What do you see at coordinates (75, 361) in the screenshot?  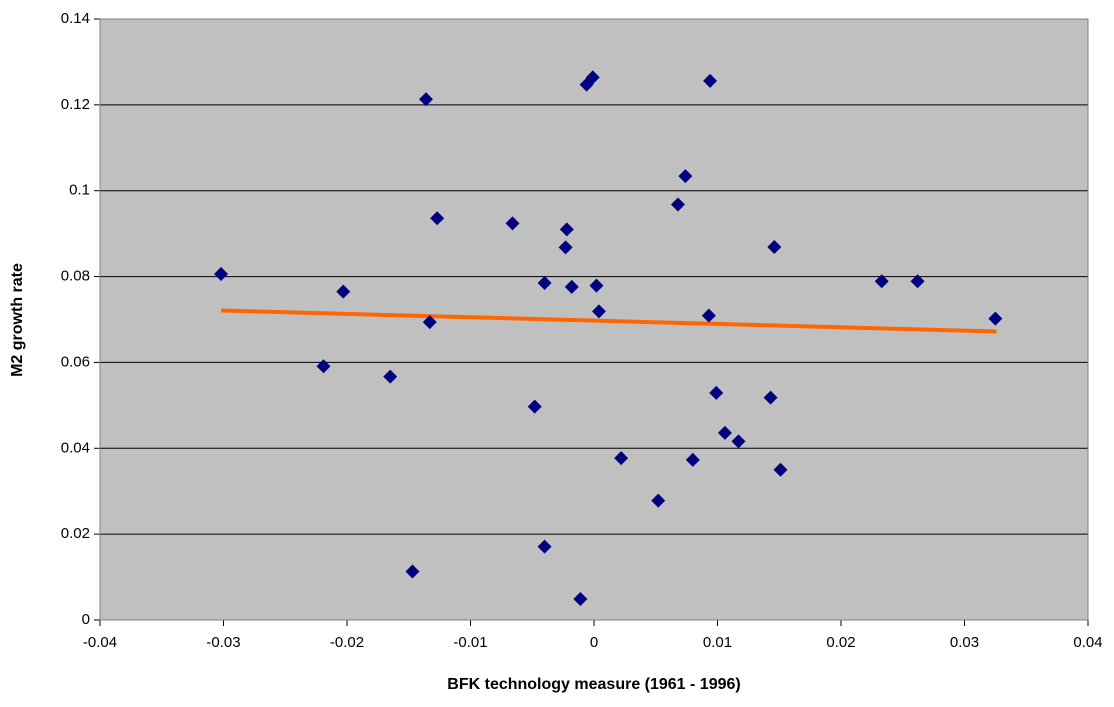 I see `y-tick-label: 0.06` at bounding box center [75, 361].